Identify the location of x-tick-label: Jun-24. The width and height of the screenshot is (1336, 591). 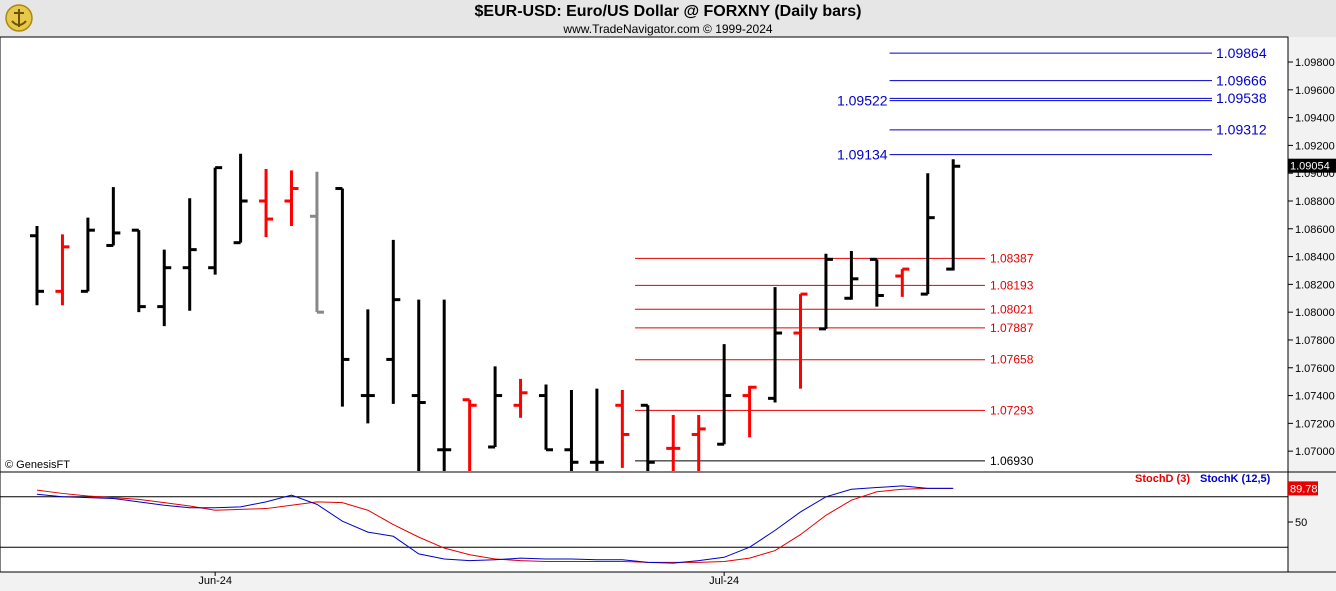
(215, 581).